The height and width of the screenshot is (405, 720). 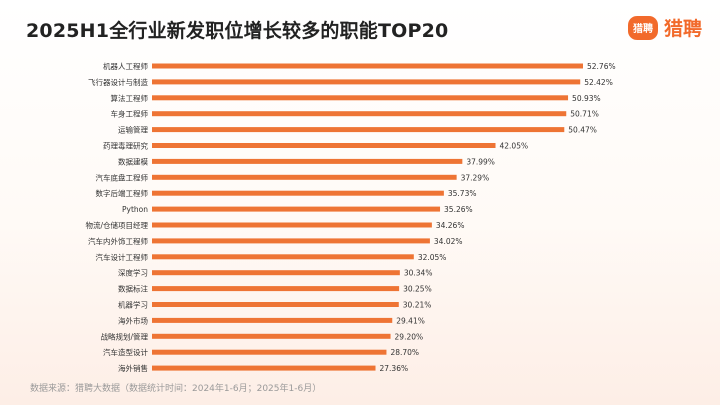 I want to click on value-label: 42.05%, so click(x=514, y=146).